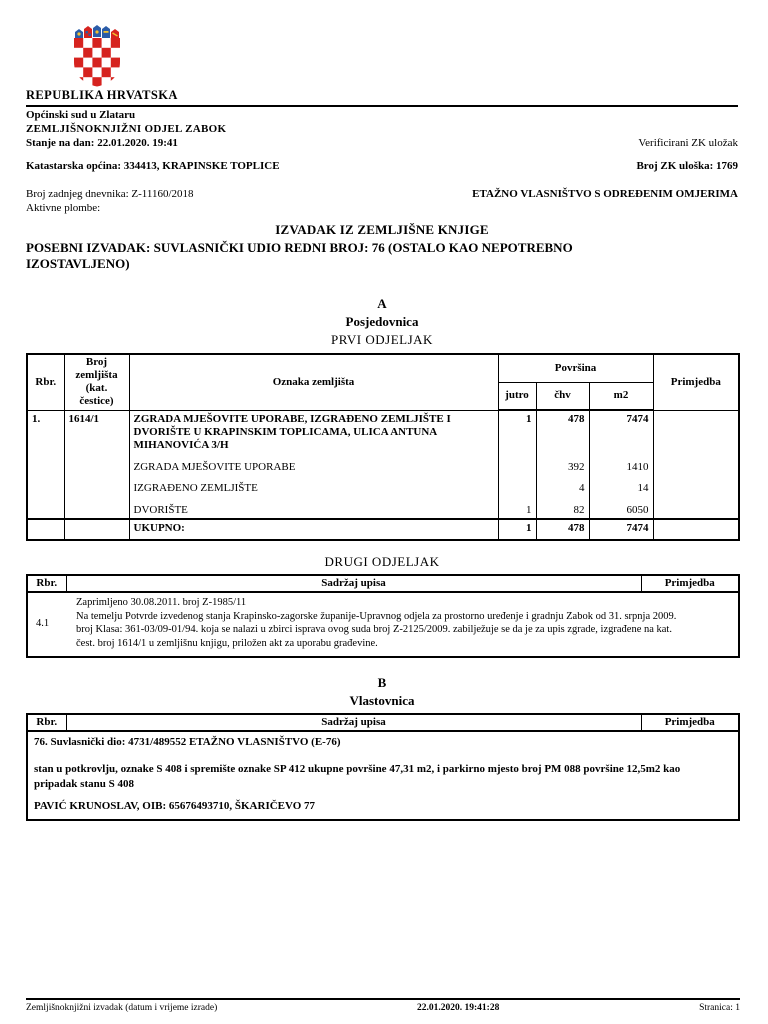 The width and height of the screenshot is (768, 1024). What do you see at coordinates (382, 561) in the screenshot?
I see `second-section-title: DRUGI ODJELJAK` at bounding box center [382, 561].